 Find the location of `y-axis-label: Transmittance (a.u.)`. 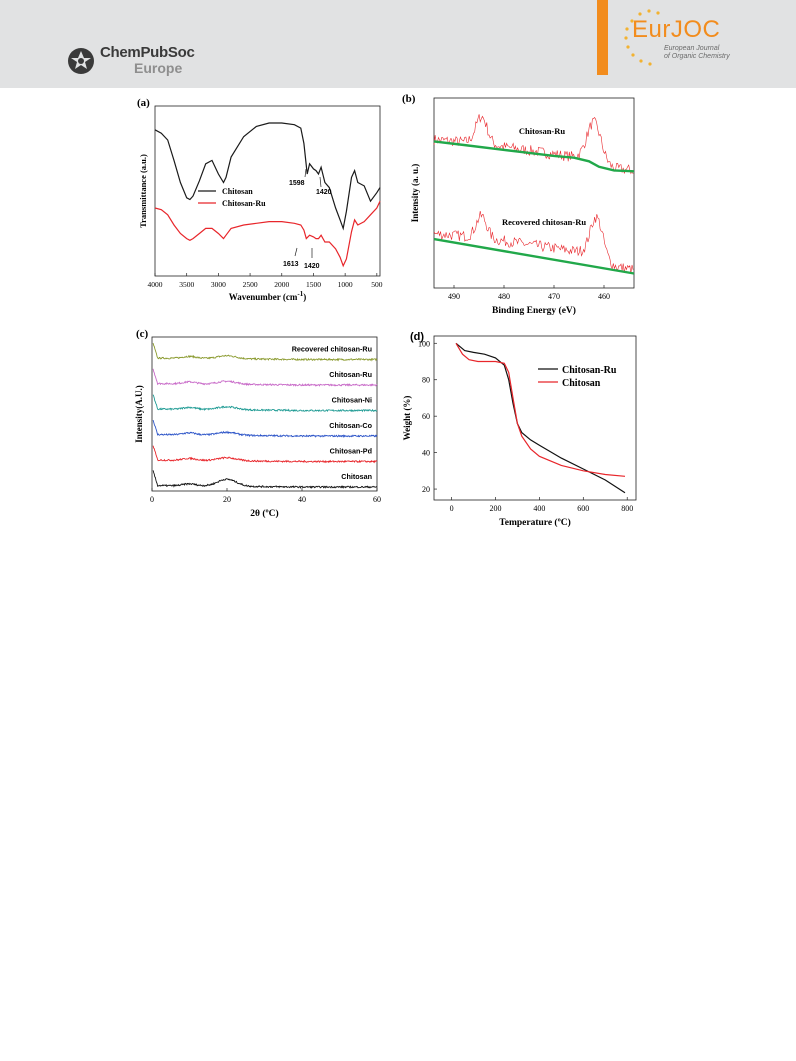

y-axis-label: Transmittance (a.u.) is located at coordinates (143, 191).